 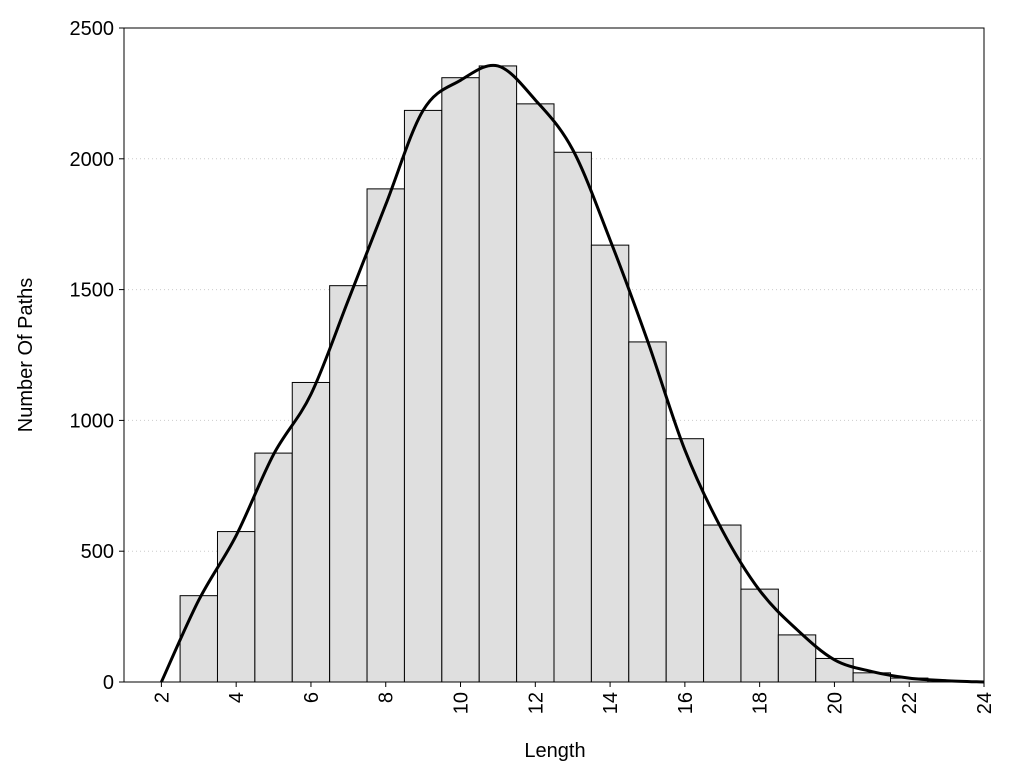 What do you see at coordinates (554, 751) in the screenshot?
I see `x-axis-label: Length` at bounding box center [554, 751].